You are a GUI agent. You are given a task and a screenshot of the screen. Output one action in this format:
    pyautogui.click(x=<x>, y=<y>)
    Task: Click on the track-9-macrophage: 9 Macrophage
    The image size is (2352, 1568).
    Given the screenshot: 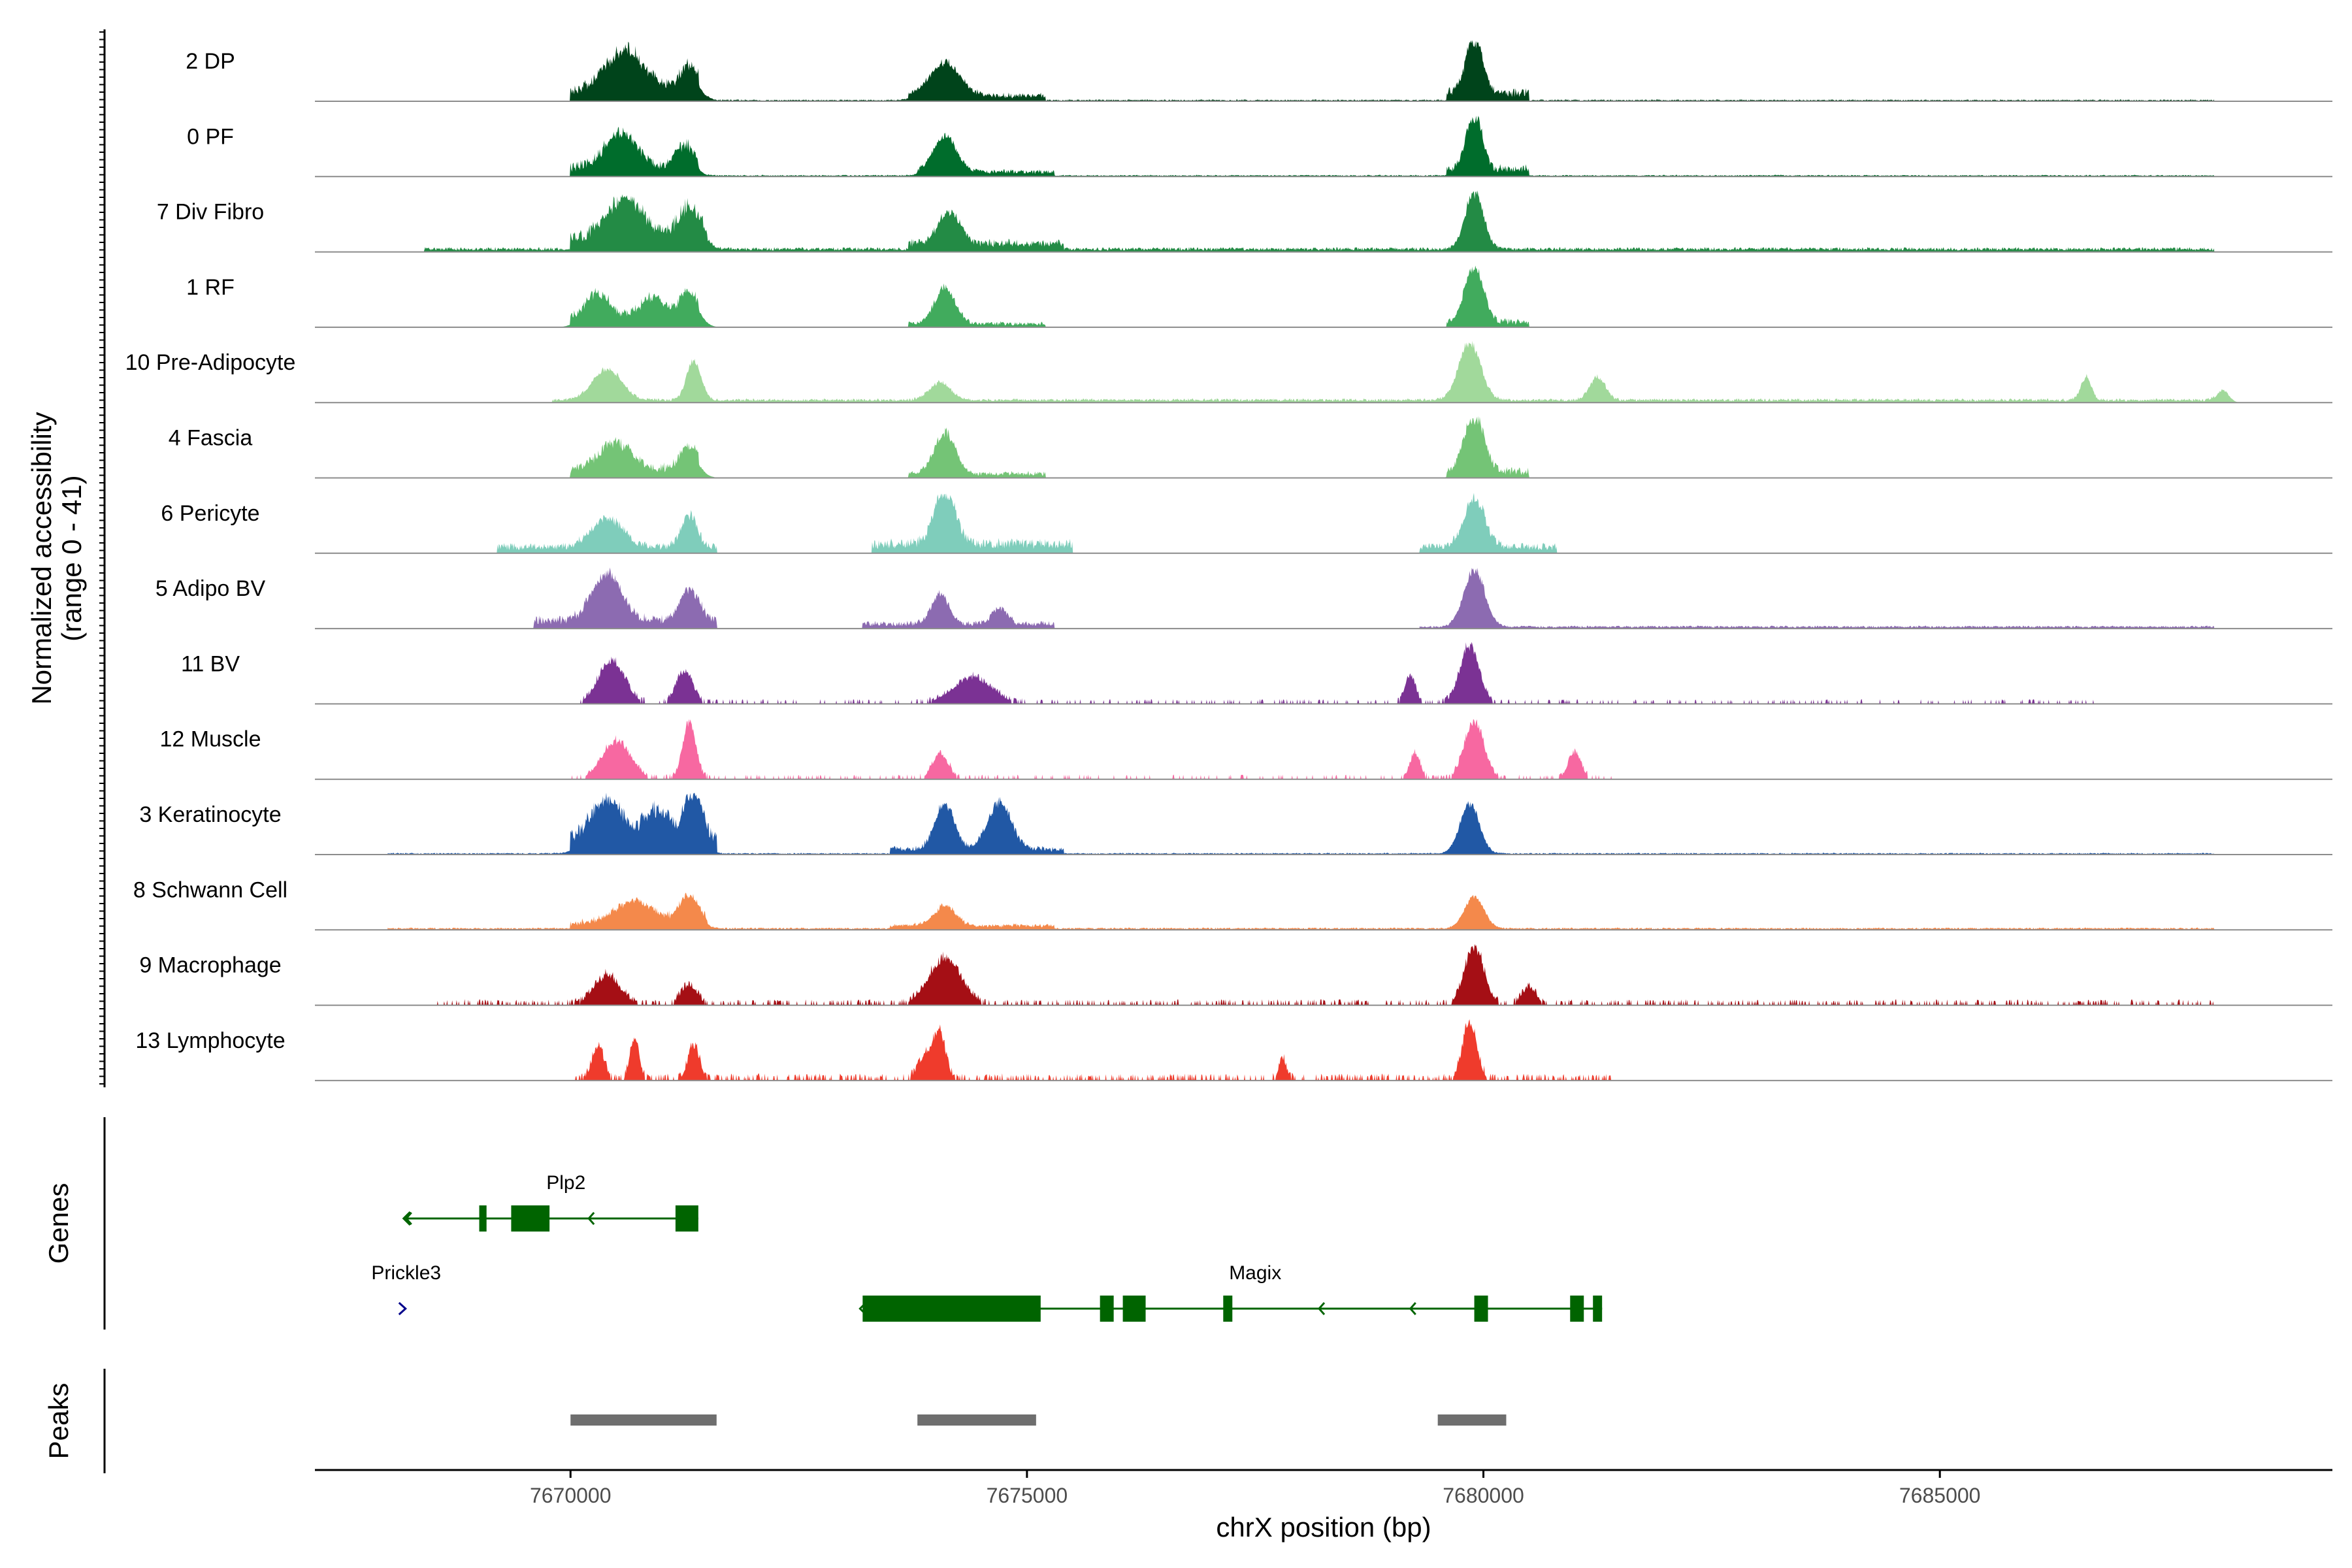 What is the action you would take?
    pyautogui.click(x=1235, y=974)
    